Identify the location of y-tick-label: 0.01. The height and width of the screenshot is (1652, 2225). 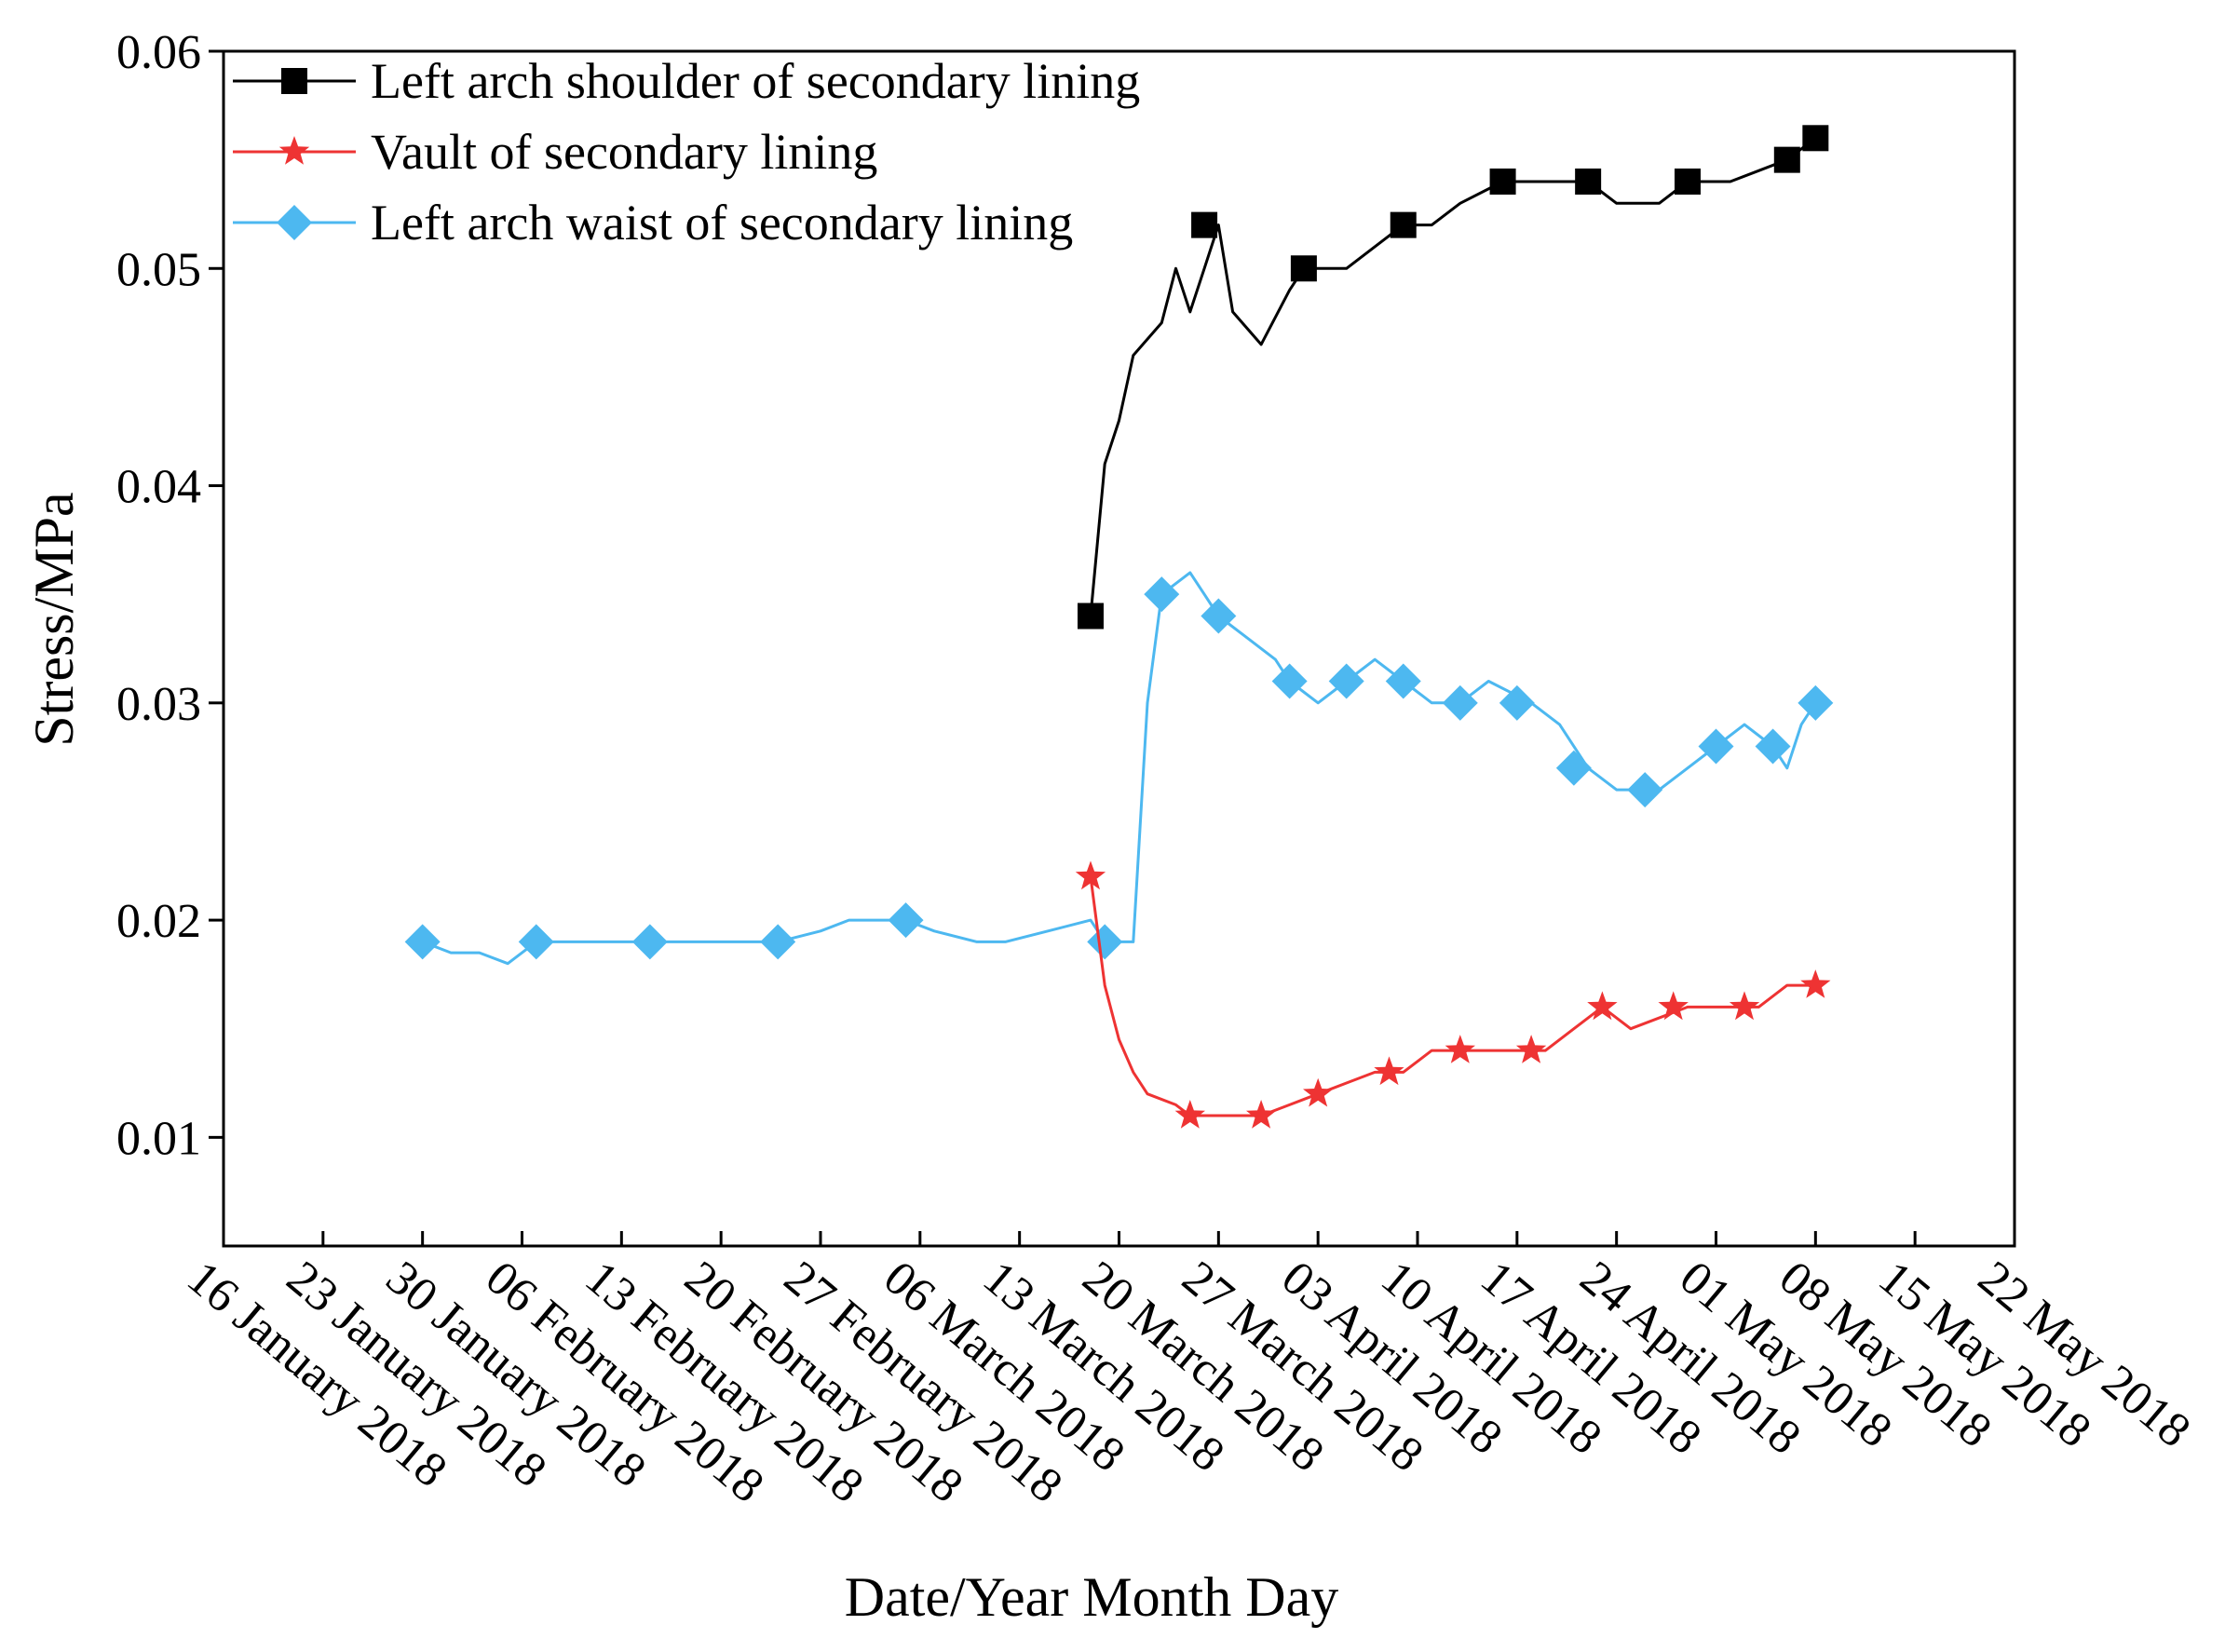
(158, 1138).